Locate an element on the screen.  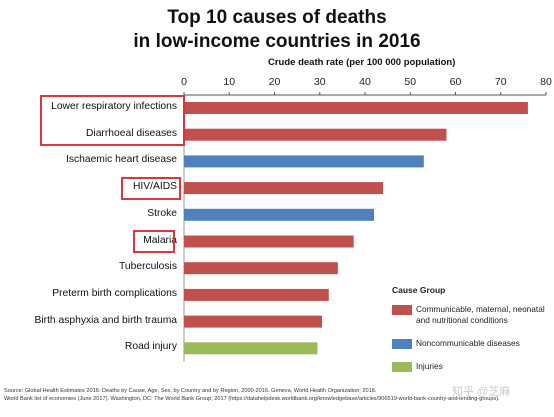
x-tick-label: 20 is located at coordinates (275, 82).